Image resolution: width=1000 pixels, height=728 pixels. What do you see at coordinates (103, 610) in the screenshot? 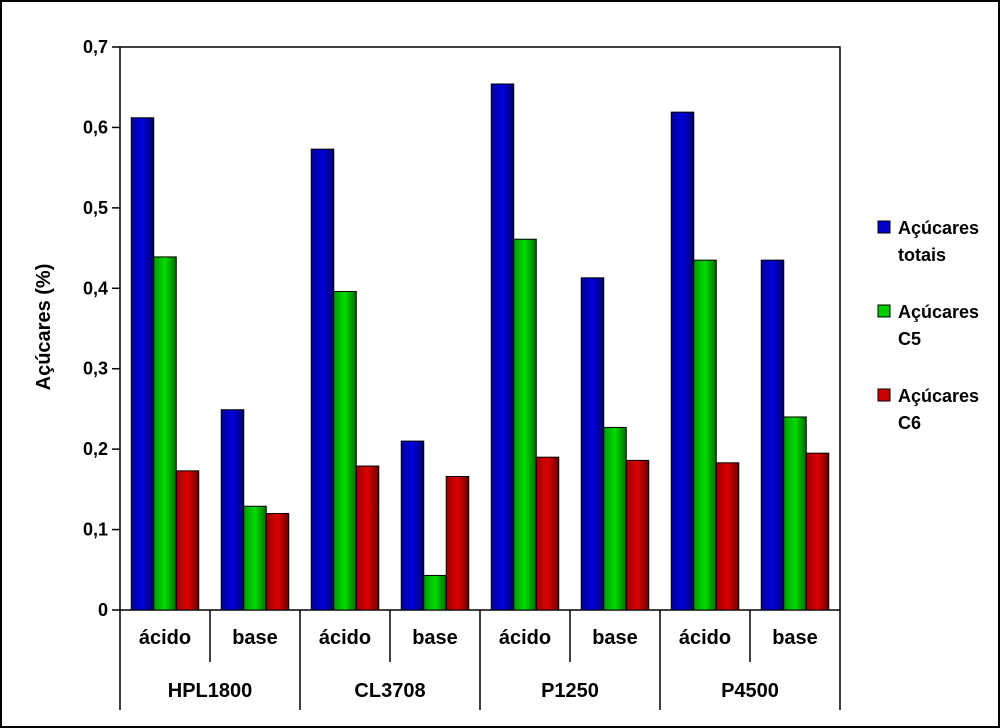
I see `y-tick-label: 0` at bounding box center [103, 610].